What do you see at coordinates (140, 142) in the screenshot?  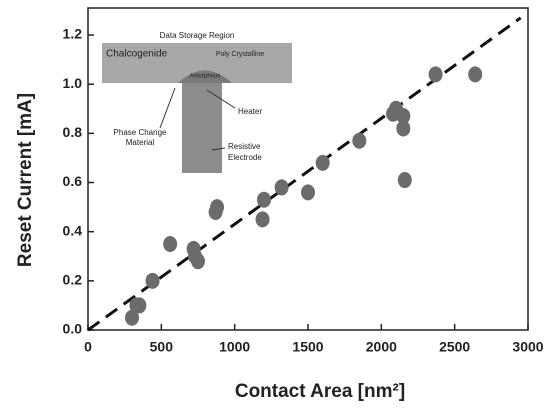 I see `inset-label: Material` at bounding box center [140, 142].